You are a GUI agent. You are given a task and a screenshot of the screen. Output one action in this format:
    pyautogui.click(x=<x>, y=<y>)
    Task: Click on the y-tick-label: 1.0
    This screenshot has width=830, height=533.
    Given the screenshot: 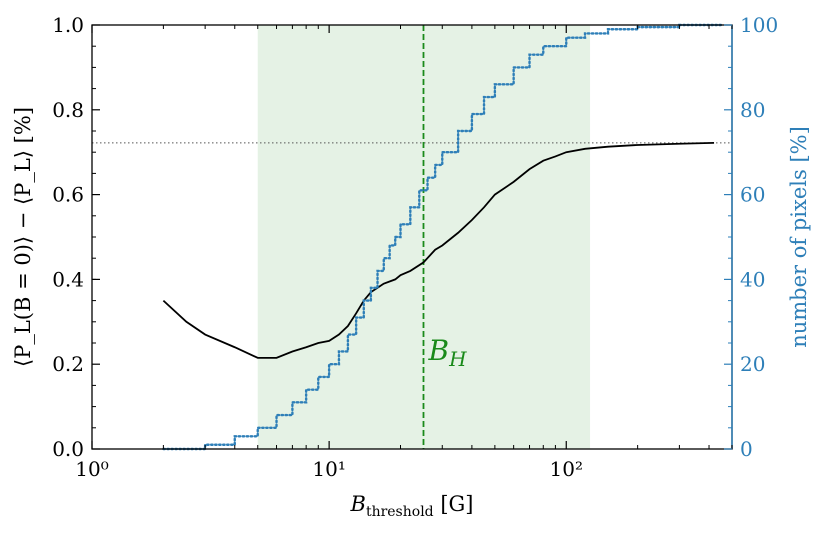 What is the action you would take?
    pyautogui.click(x=68, y=25)
    